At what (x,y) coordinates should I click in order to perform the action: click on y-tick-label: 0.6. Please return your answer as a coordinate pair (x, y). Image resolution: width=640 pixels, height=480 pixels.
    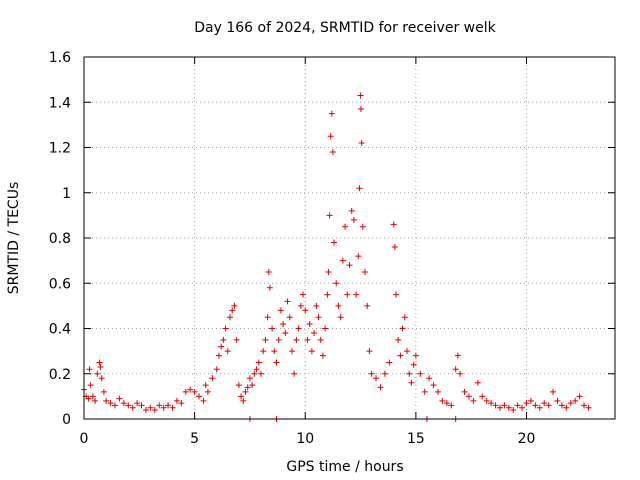
    Looking at the image, I should click on (60, 284).